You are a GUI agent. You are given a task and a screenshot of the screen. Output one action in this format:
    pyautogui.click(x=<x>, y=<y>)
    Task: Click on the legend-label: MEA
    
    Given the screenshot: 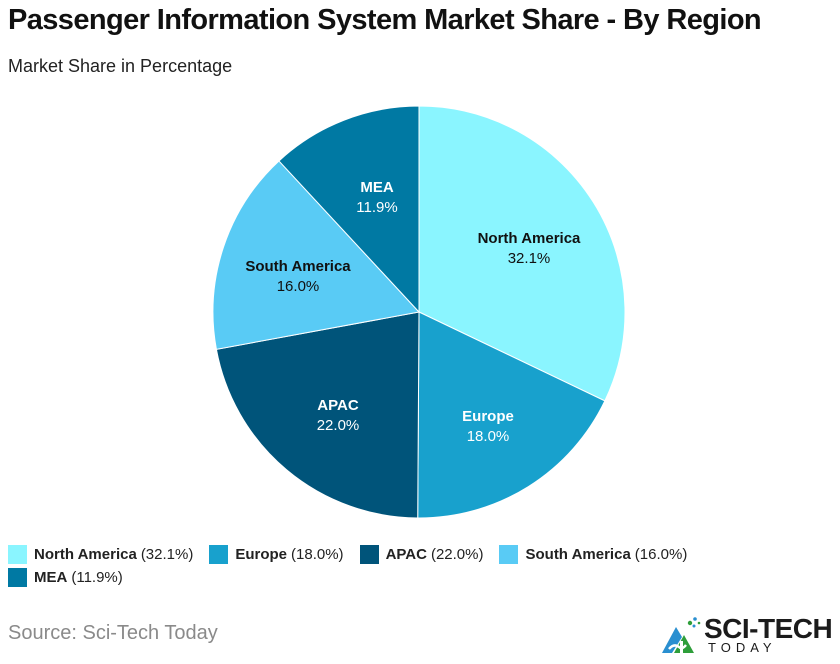 What is the action you would take?
    pyautogui.click(x=51, y=577)
    